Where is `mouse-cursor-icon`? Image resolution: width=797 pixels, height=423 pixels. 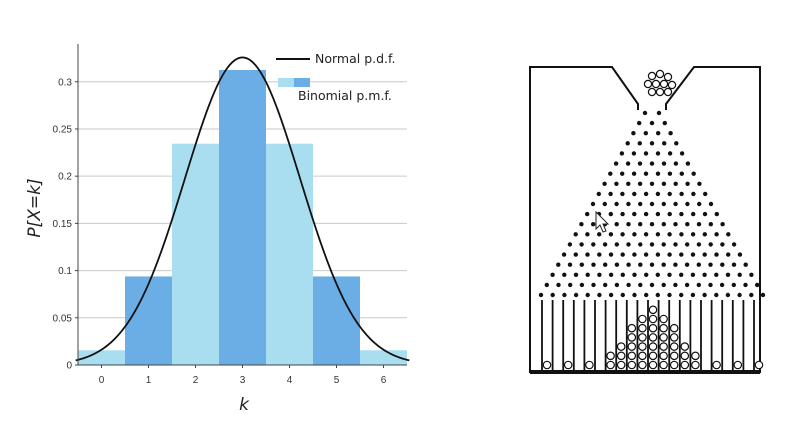 mouse-cursor-icon is located at coordinates (602, 221).